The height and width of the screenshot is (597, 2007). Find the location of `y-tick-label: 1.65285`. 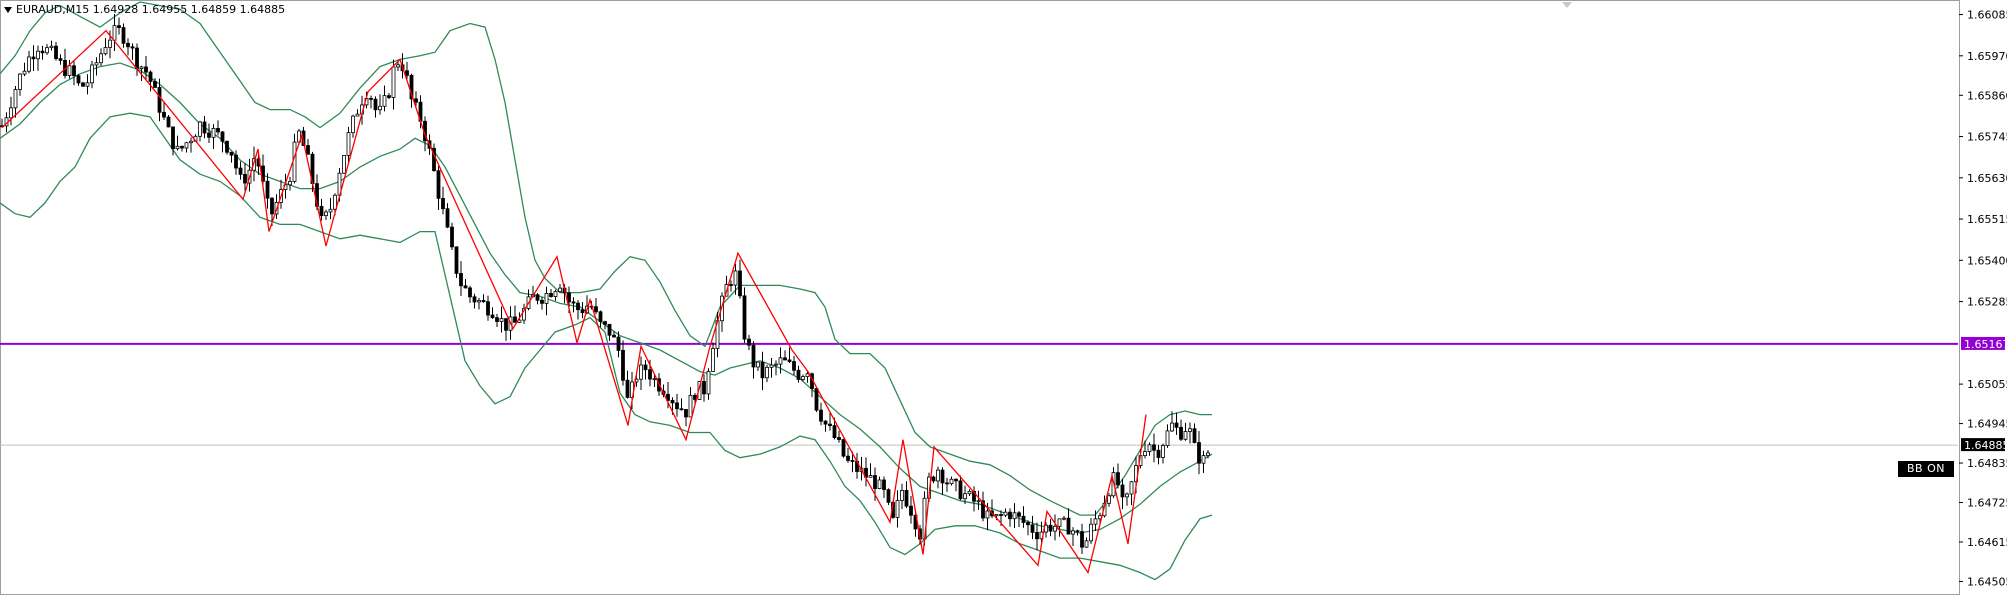

y-tick-label: 1.65285 is located at coordinates (1987, 302).